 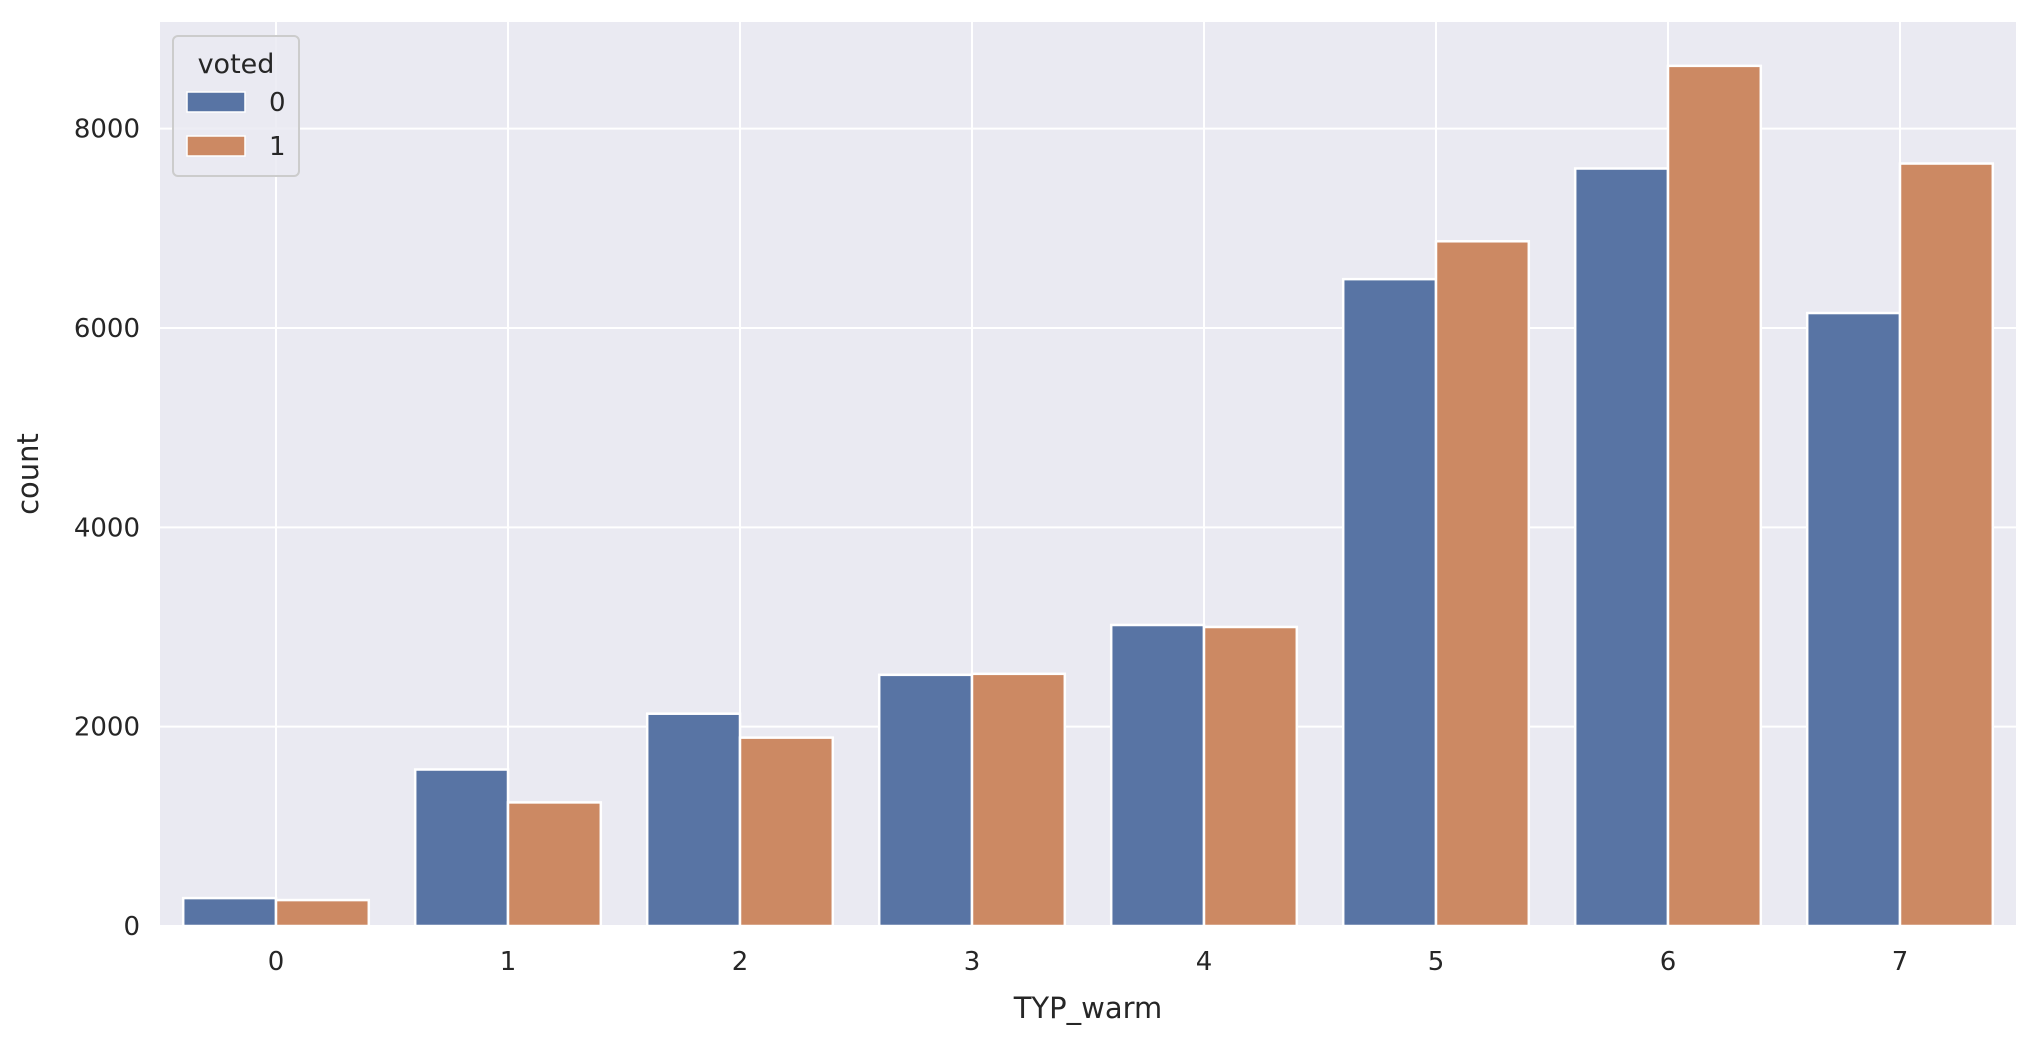 What do you see at coordinates (972, 962) in the screenshot?
I see `x-tick-label: 3` at bounding box center [972, 962].